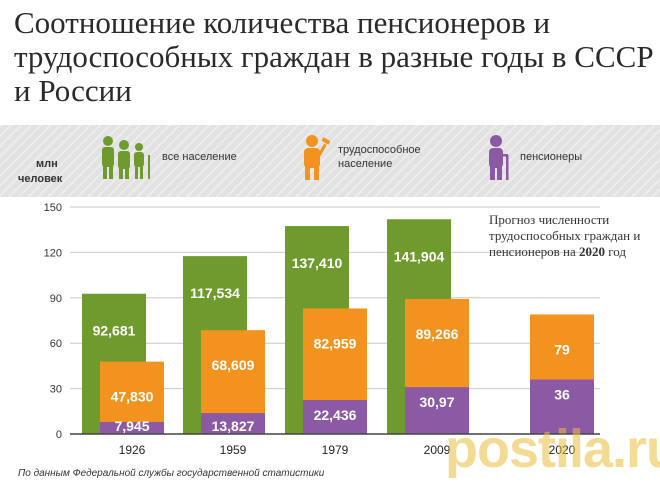 The image size is (660, 495). Describe the element at coordinates (233, 365) in the screenshot. I see `label-working-1959: 68,609` at that location.